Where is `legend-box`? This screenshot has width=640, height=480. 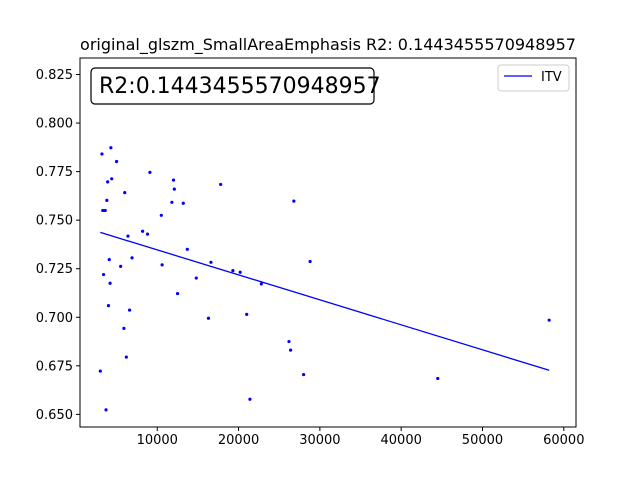 legend-box is located at coordinates (533, 78).